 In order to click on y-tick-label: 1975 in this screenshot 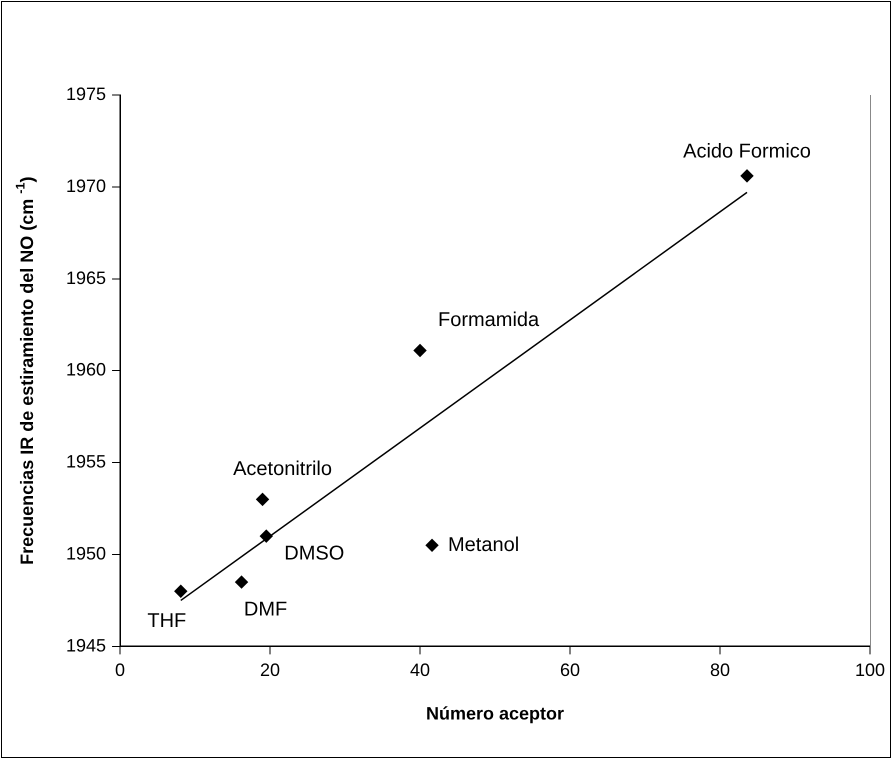, I will do `click(86, 94)`.